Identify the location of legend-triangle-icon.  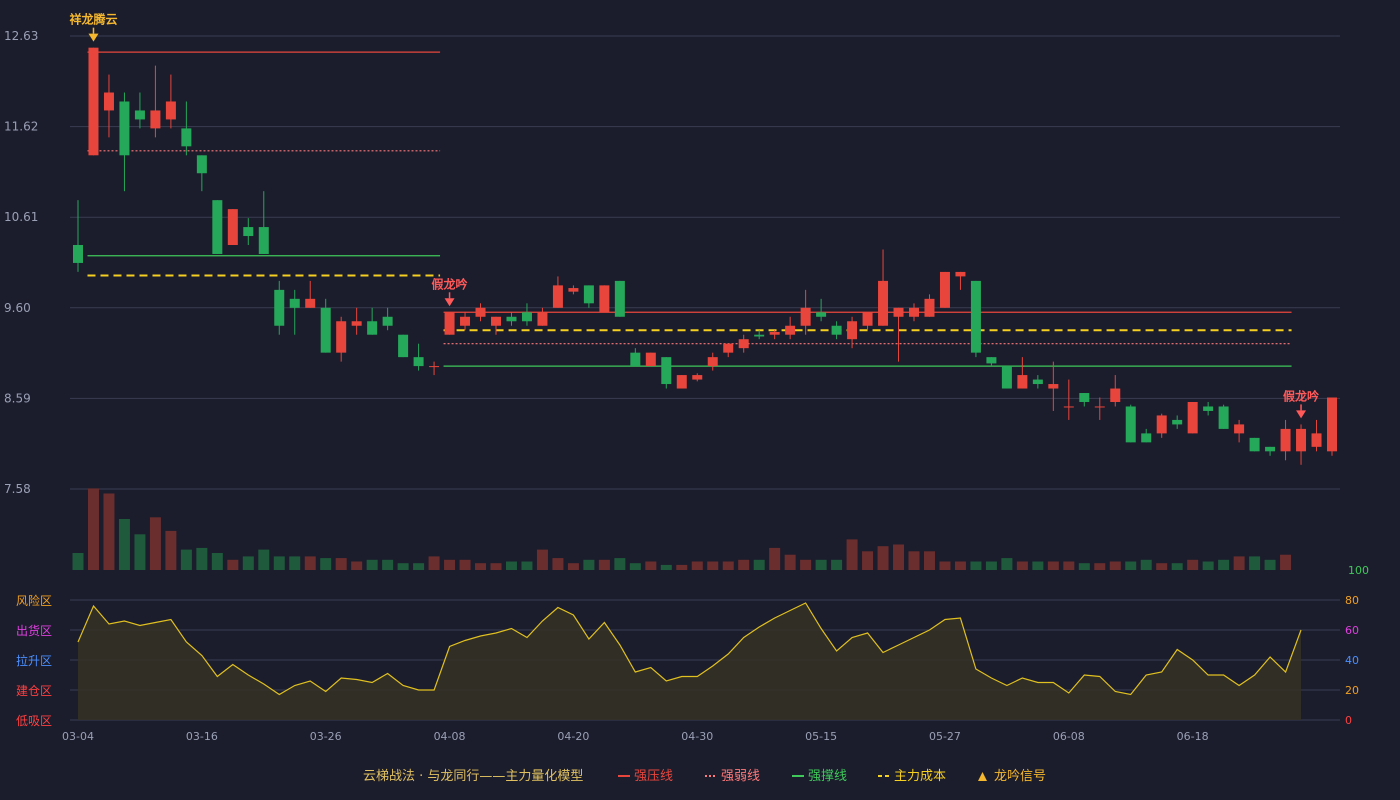
(982, 776).